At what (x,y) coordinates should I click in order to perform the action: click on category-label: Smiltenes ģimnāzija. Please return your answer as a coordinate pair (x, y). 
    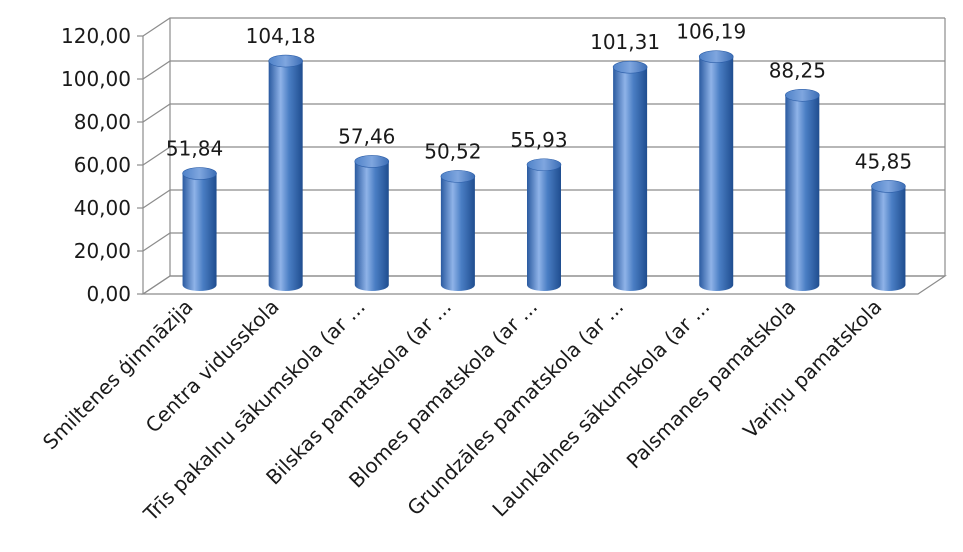
    Looking at the image, I should click on (118, 375).